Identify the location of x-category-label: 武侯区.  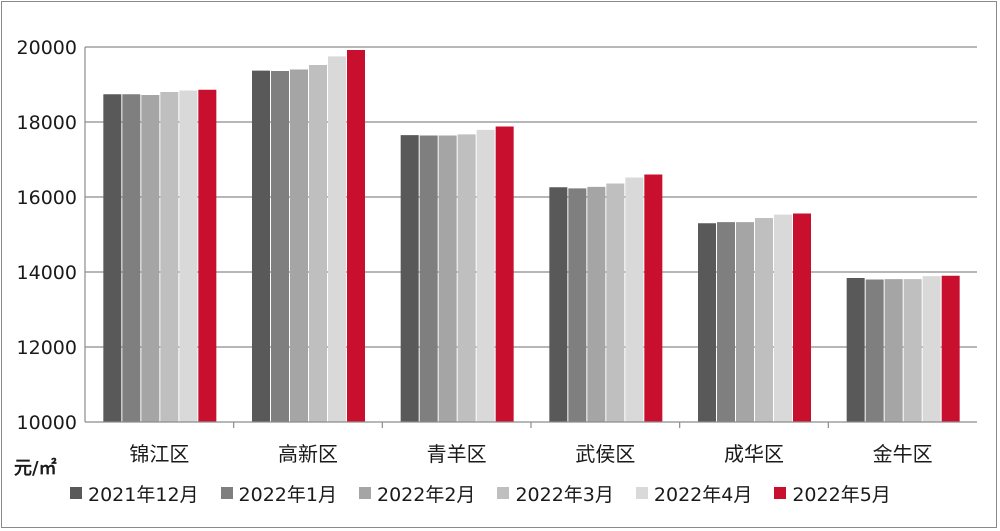
(605, 454).